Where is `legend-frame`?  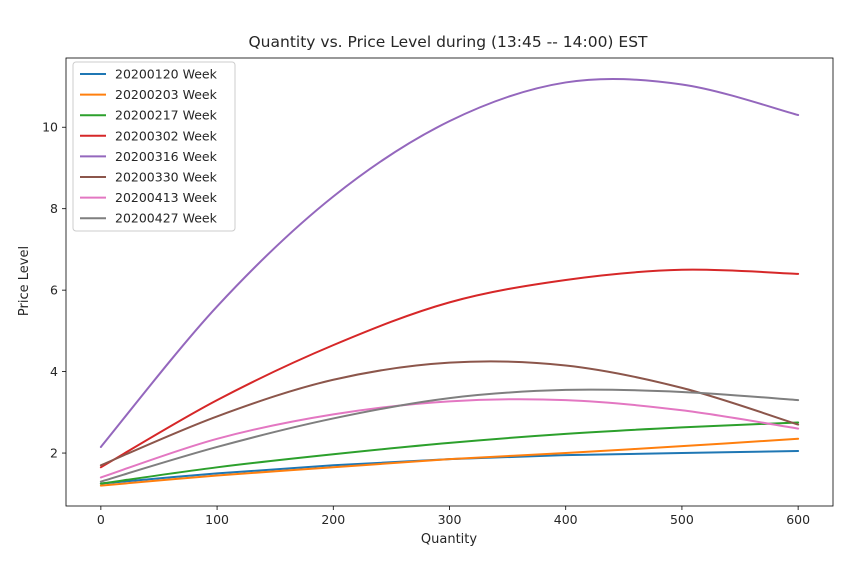
legend-frame is located at coordinates (154, 146).